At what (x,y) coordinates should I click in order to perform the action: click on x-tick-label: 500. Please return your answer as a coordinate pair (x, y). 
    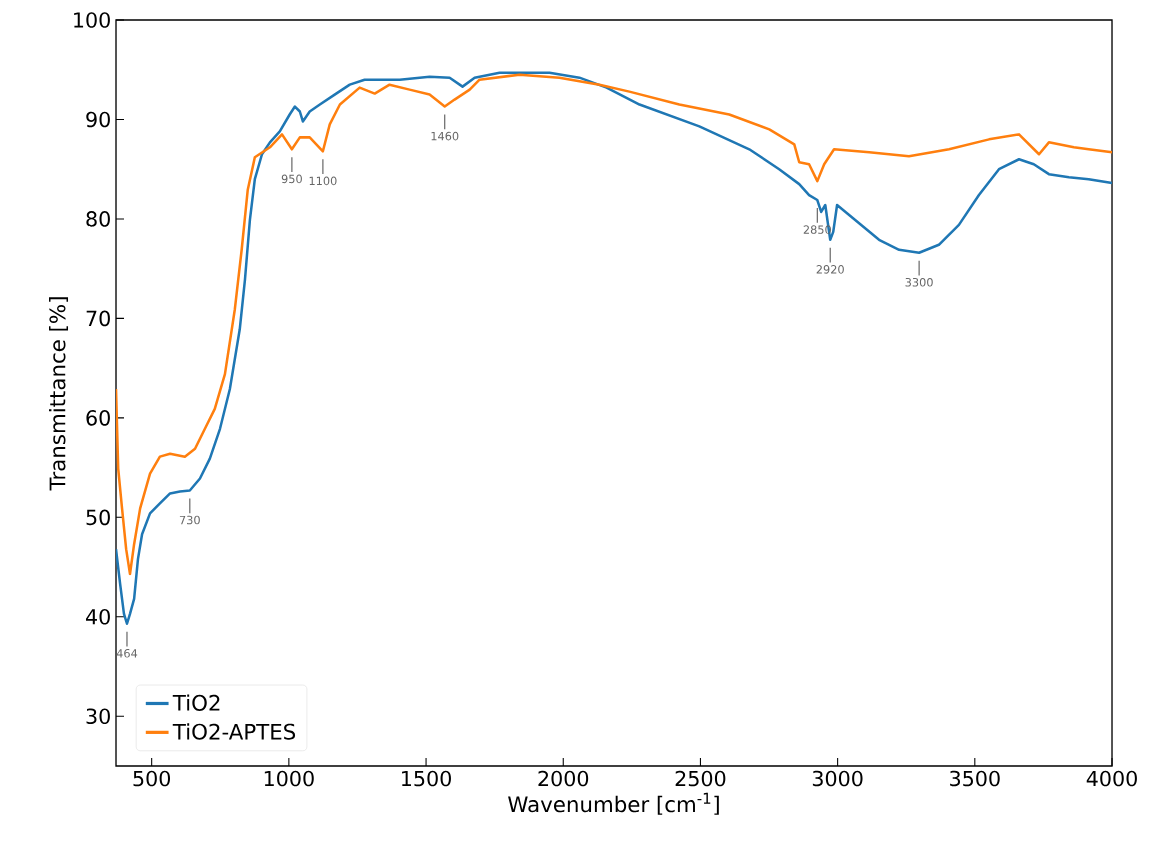
    Looking at the image, I should click on (152, 778).